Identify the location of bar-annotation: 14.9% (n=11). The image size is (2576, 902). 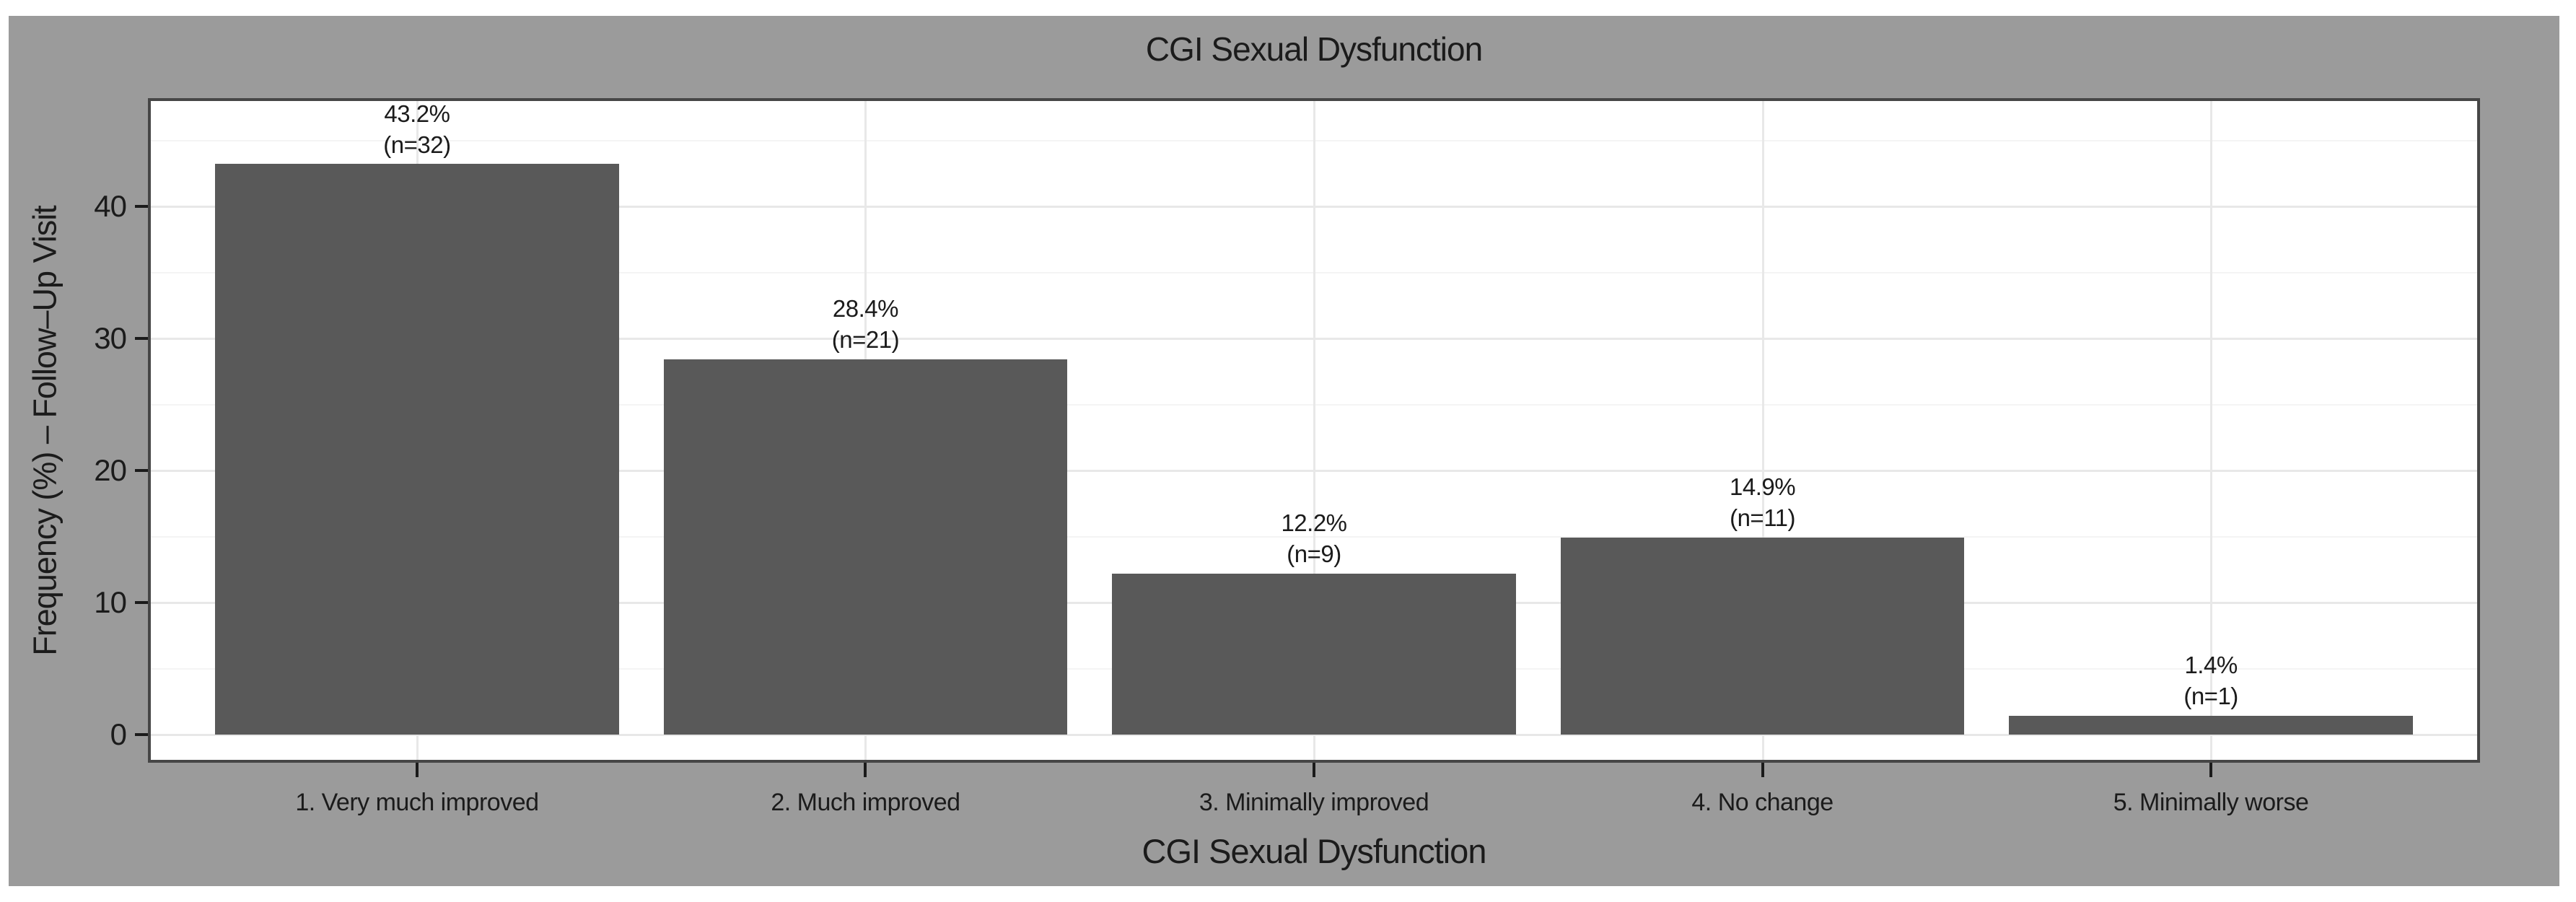
(1763, 502).